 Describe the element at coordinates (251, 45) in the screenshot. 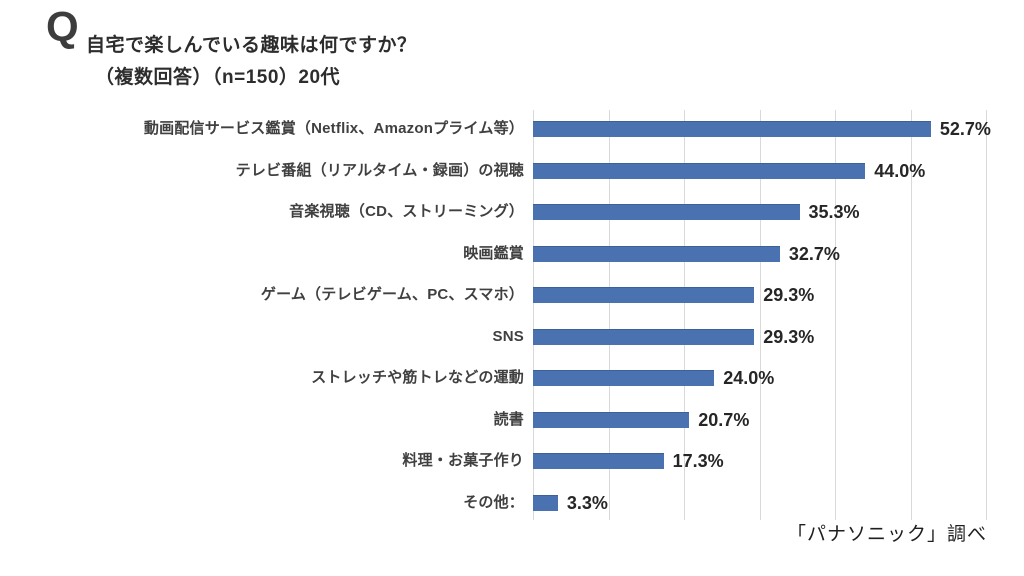

I see `chart-title-line1: 自宅で楽しんでいる趣味は何ですか？` at that location.